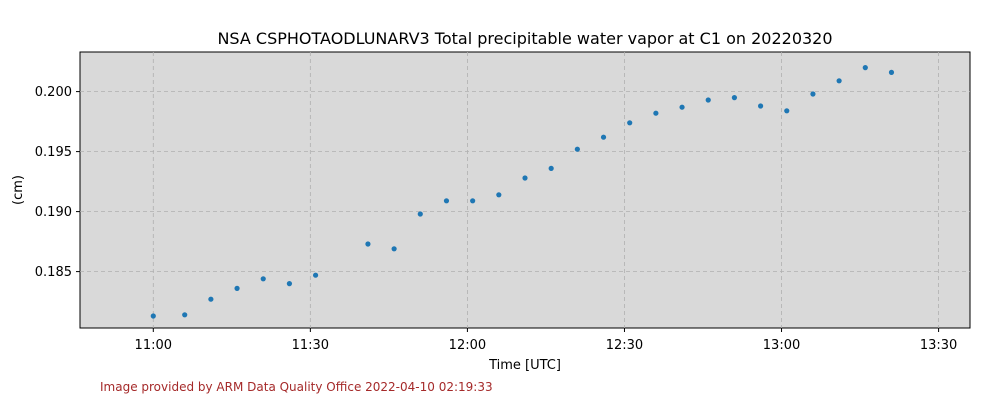 The image size is (1000, 400). Describe the element at coordinates (153, 345) in the screenshot. I see `x-tick-label: 11:00` at that location.